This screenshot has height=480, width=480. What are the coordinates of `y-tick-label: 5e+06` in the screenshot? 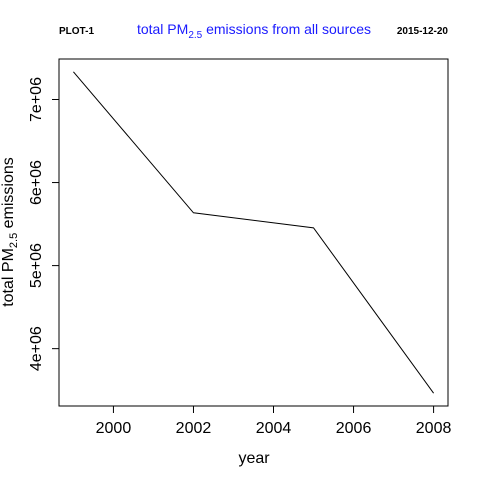 It's located at (36, 265).